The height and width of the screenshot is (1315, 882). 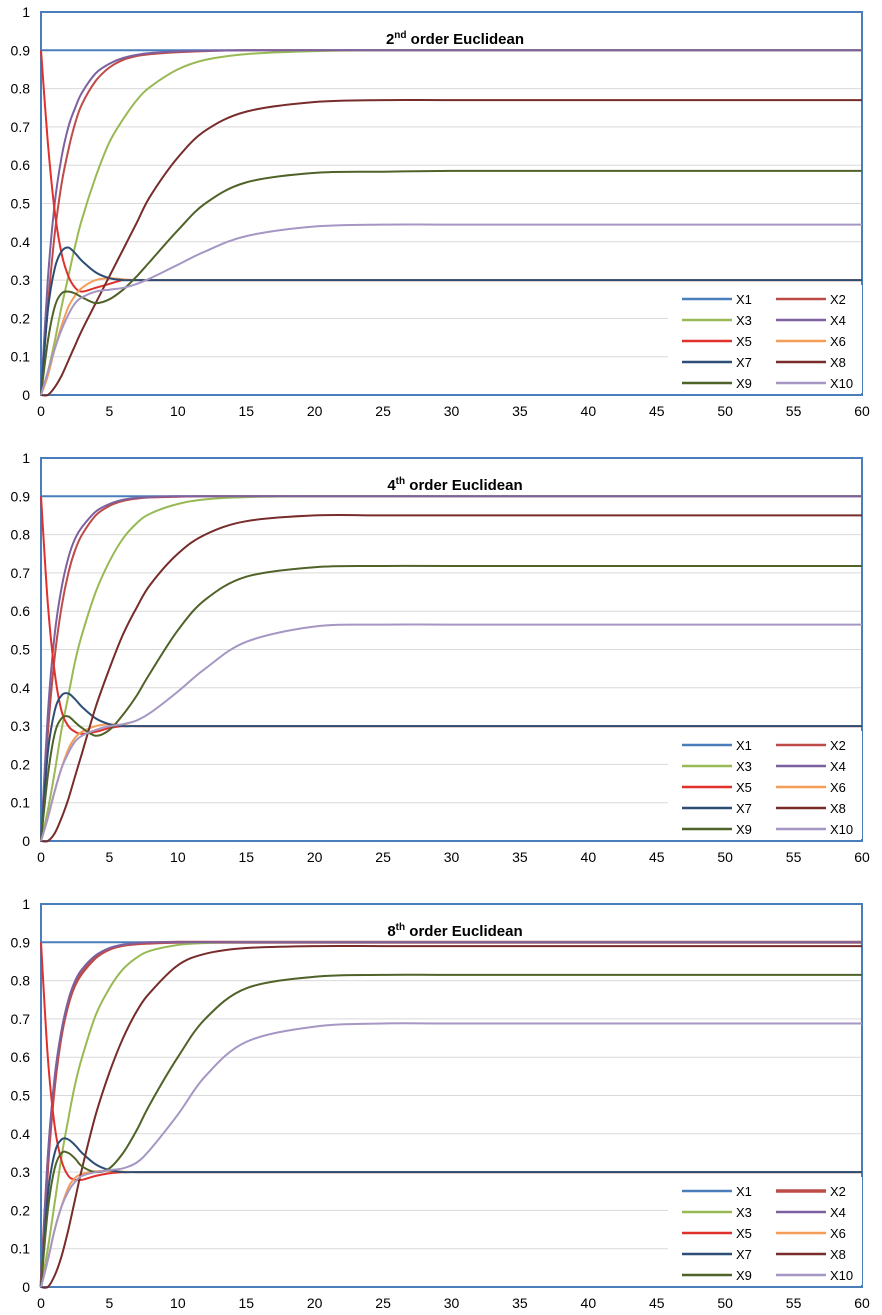 What do you see at coordinates (744, 383) in the screenshot?
I see `legend-label-x9: X9` at bounding box center [744, 383].